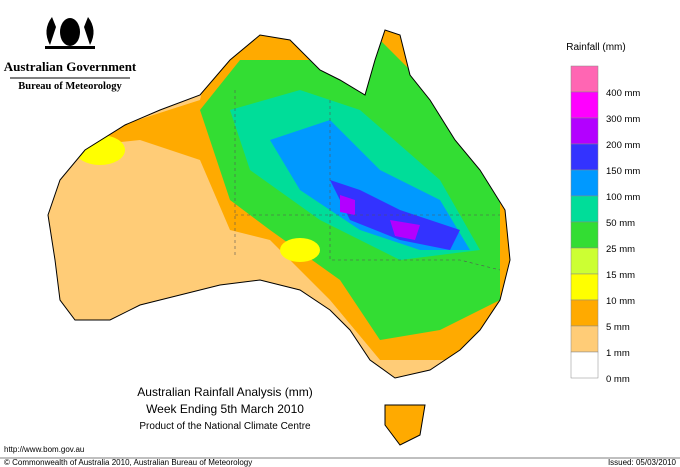 This screenshot has width=680, height=467. Describe the element at coordinates (620, 275) in the screenshot. I see `legend-label: 15 mm` at that location.